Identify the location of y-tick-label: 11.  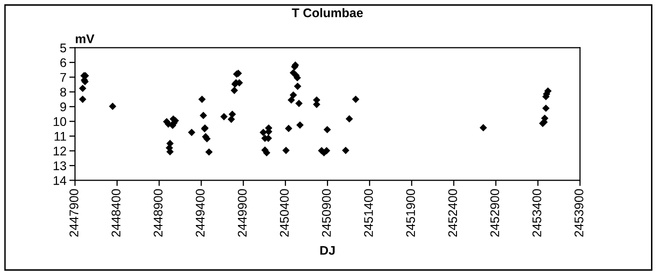
(60, 136).